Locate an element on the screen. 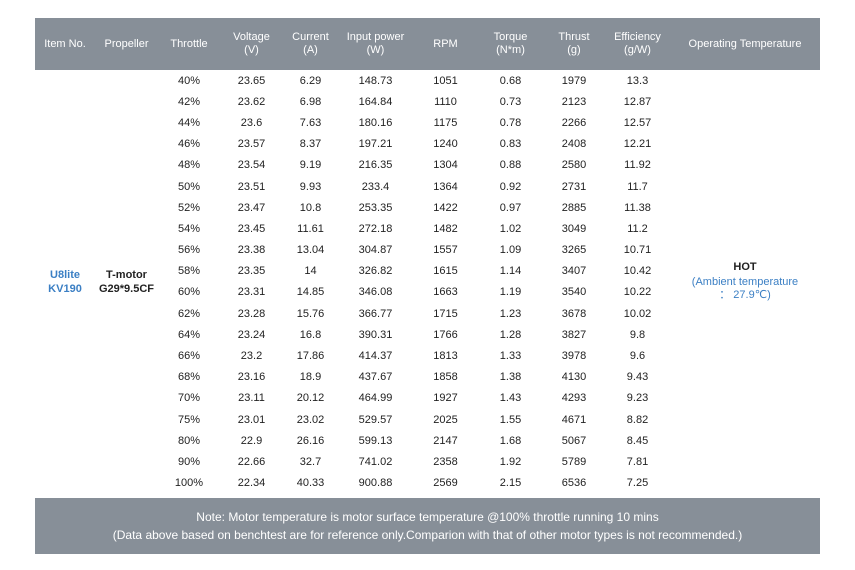 This screenshot has width=855, height=570. table-cell: 11.2 is located at coordinates (637, 228).